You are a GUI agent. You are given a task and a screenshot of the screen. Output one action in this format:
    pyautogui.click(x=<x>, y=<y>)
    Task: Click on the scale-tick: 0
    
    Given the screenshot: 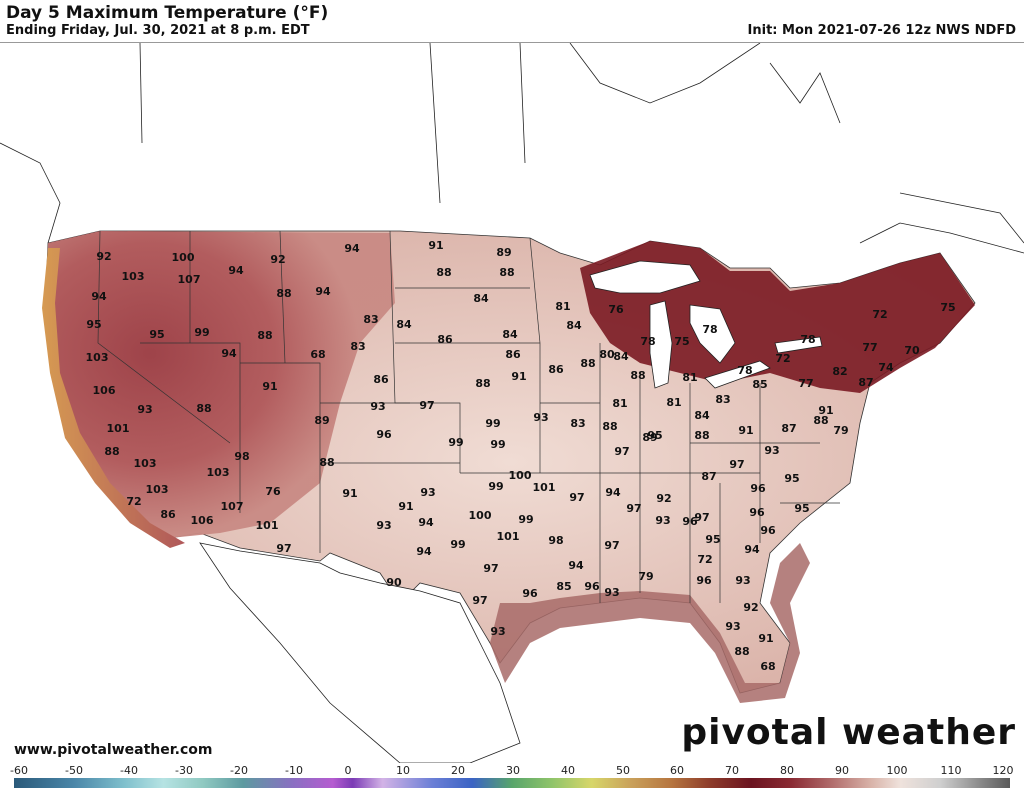 What is the action you would take?
    pyautogui.click(x=348, y=770)
    